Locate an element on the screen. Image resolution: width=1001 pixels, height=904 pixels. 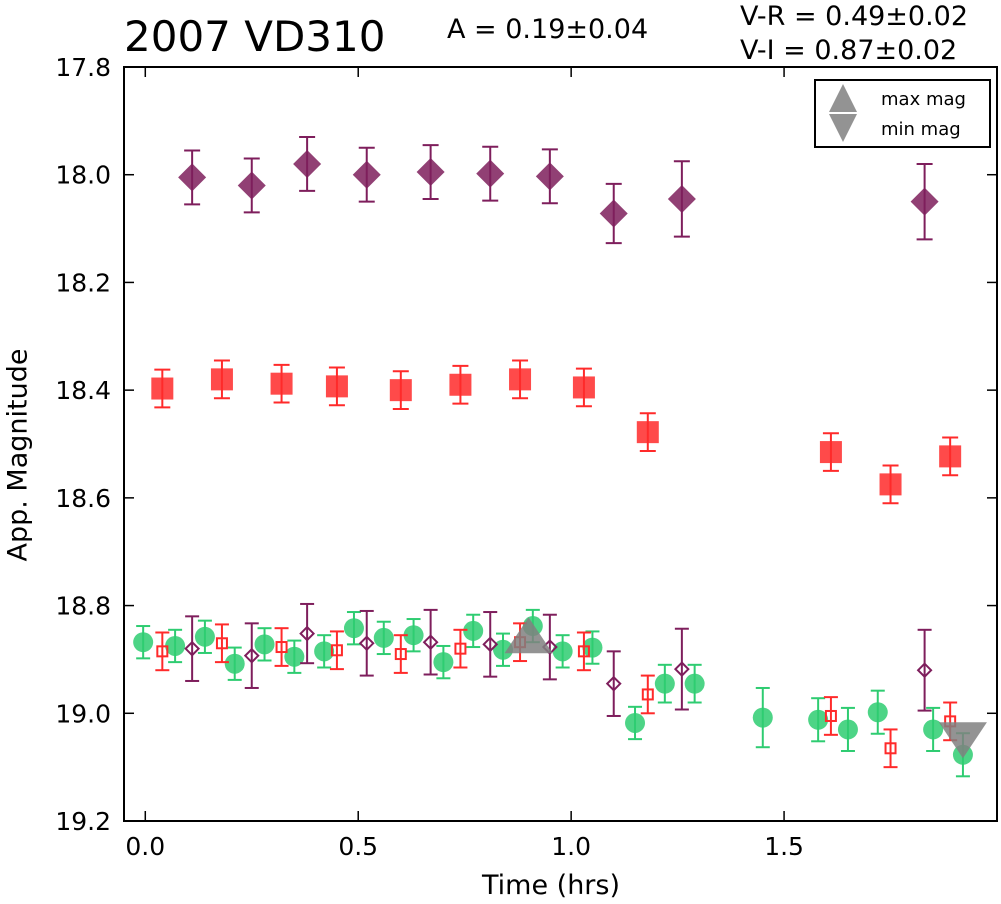
max-mag-legend-icon is located at coordinates (843, 98).